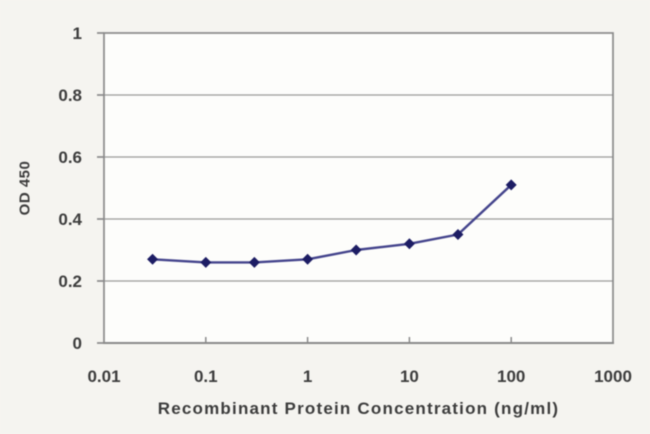 The image size is (650, 434). I want to click on x-tick-label: 100, so click(511, 376).